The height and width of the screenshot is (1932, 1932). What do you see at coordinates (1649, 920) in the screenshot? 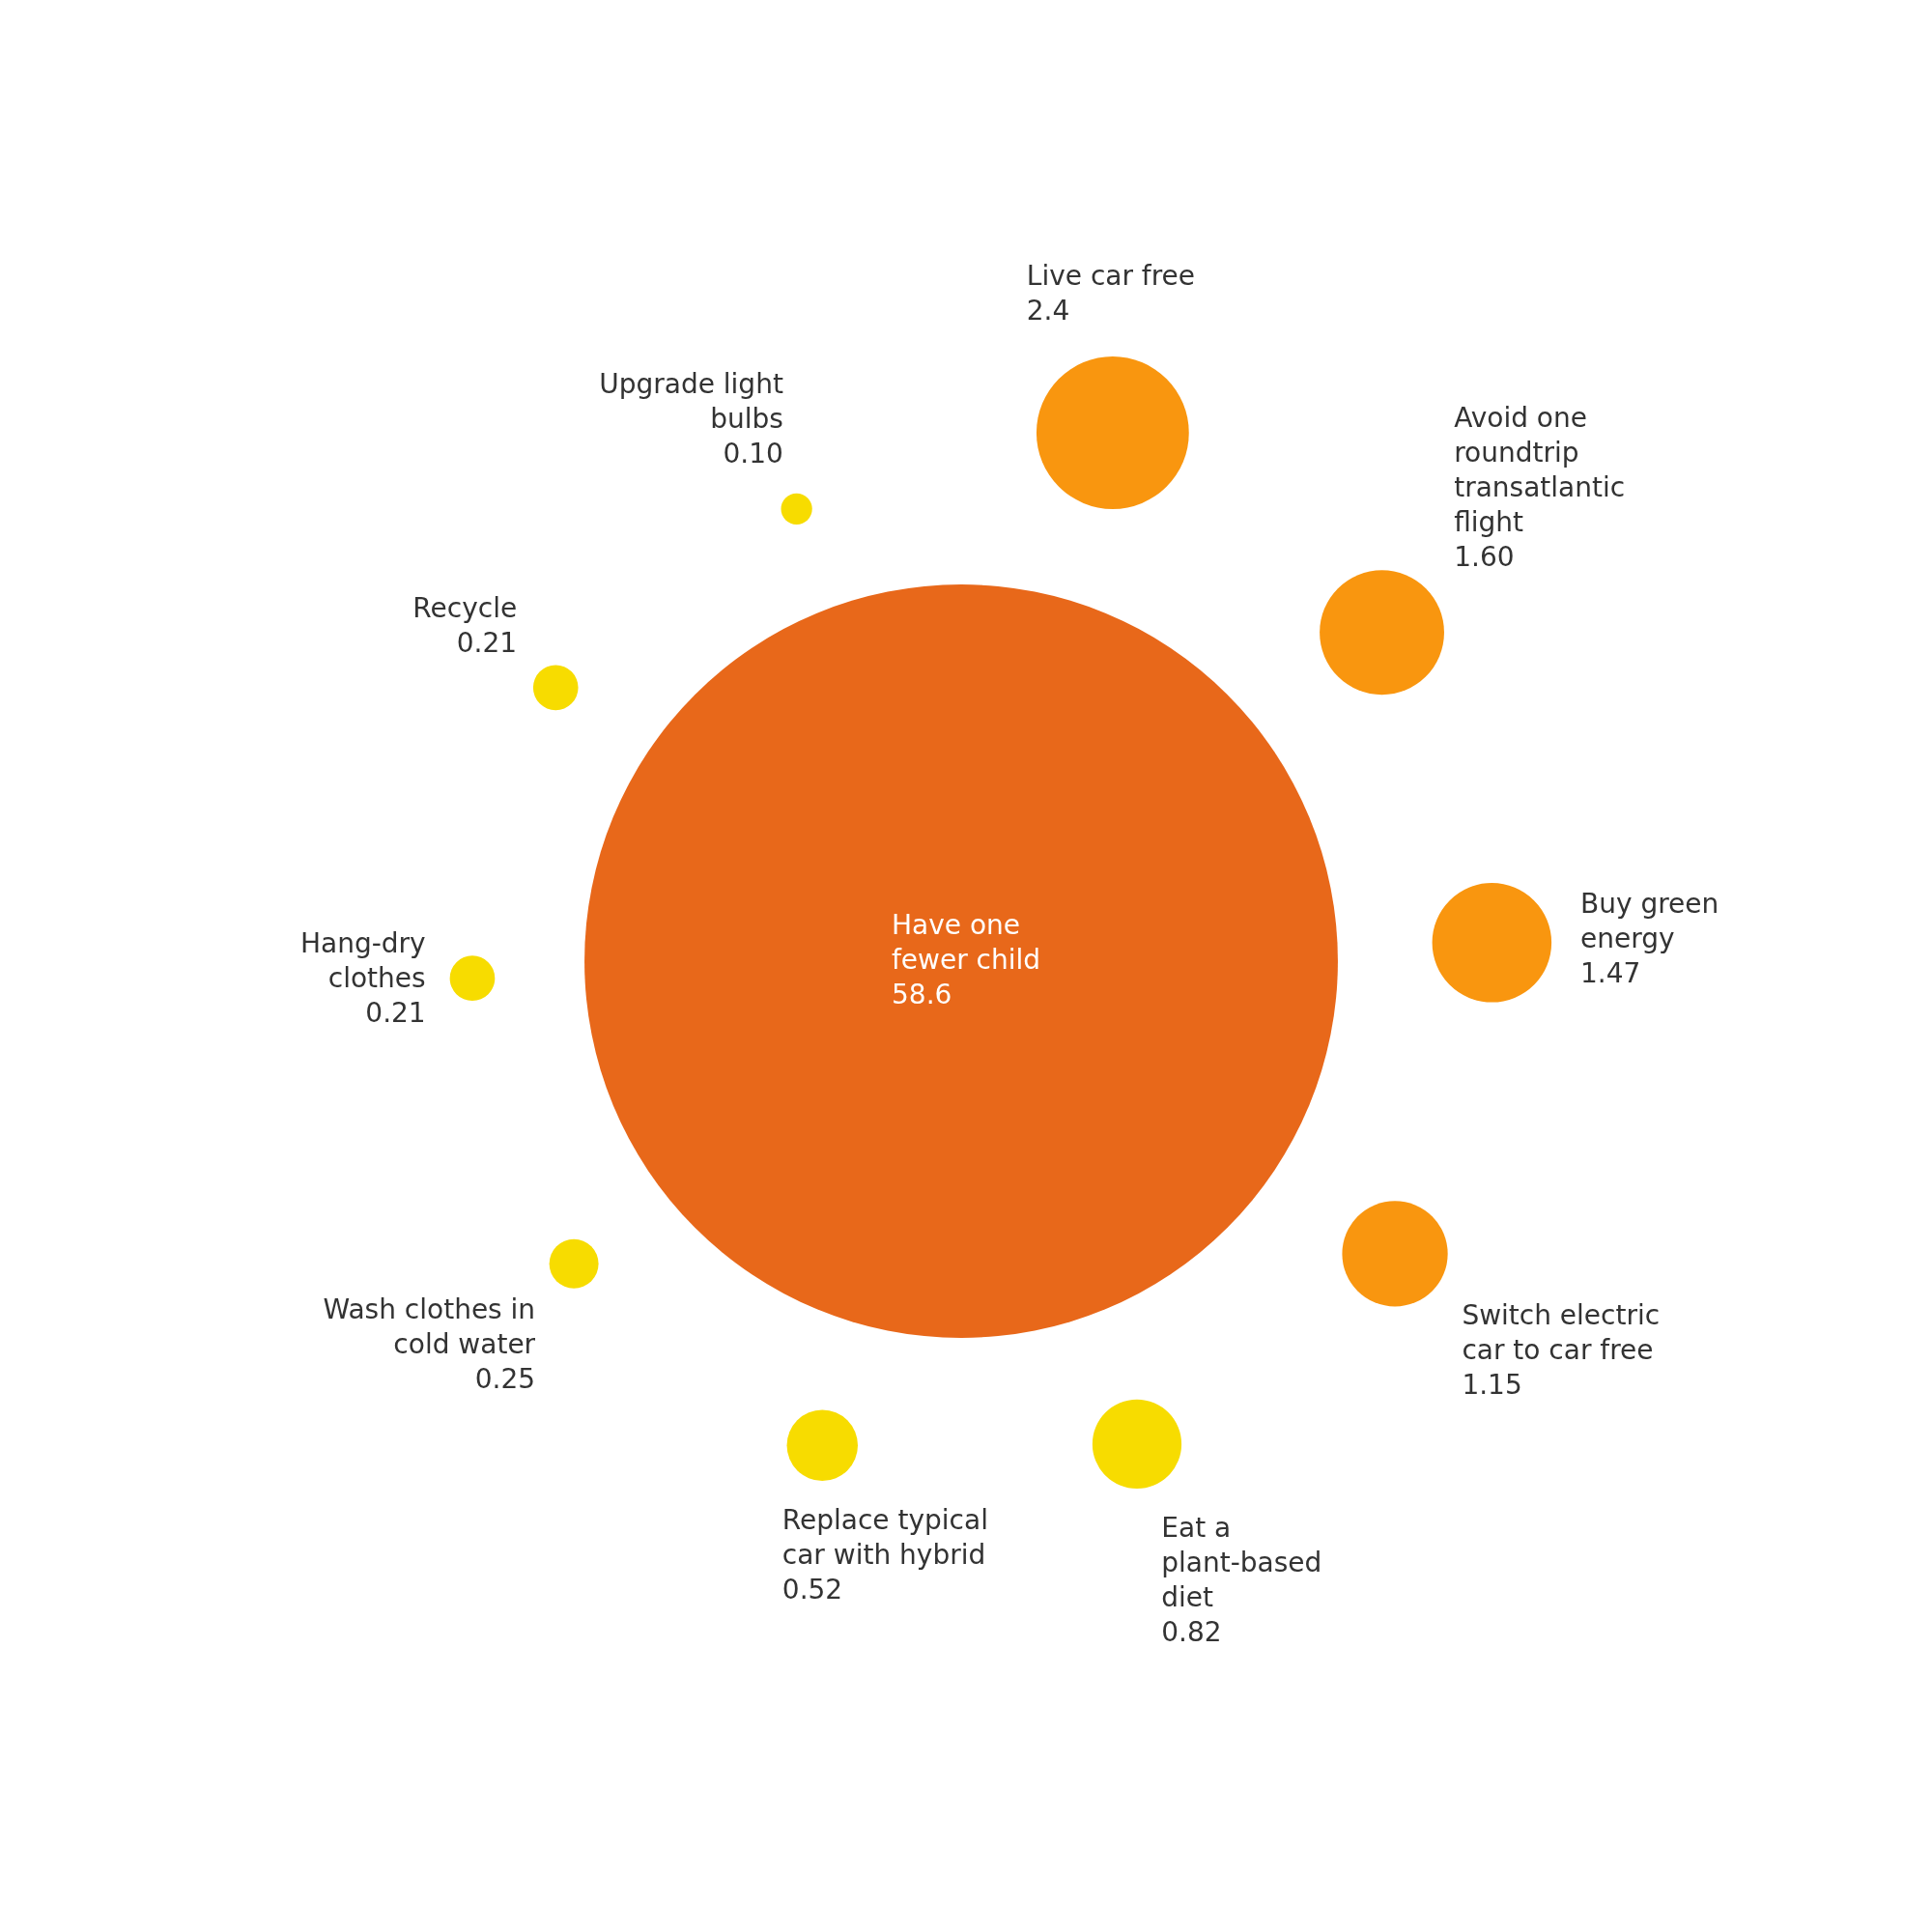
I see `category-label: Buy green energy` at bounding box center [1649, 920].